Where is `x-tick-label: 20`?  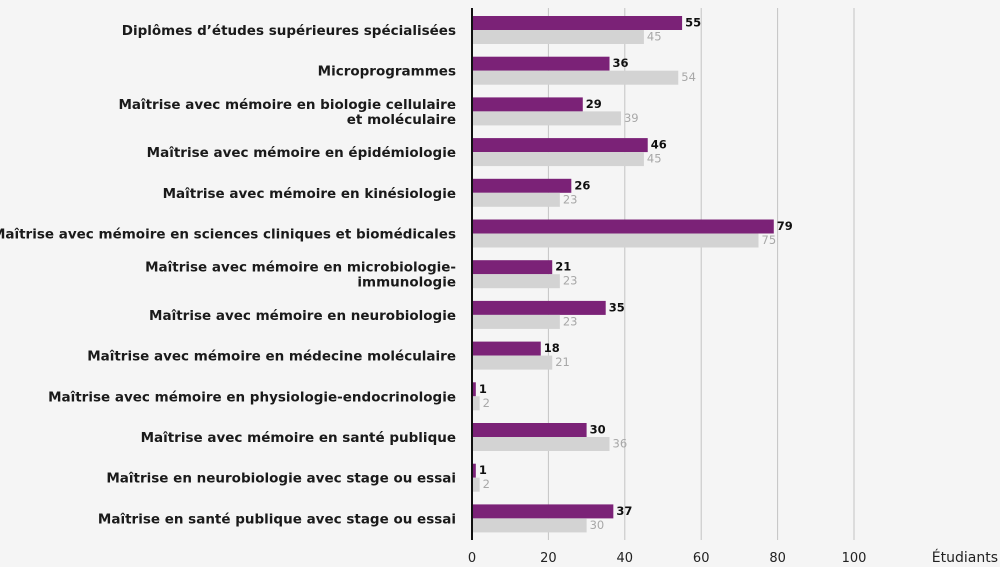
x-tick-label: 20 is located at coordinates (548, 558).